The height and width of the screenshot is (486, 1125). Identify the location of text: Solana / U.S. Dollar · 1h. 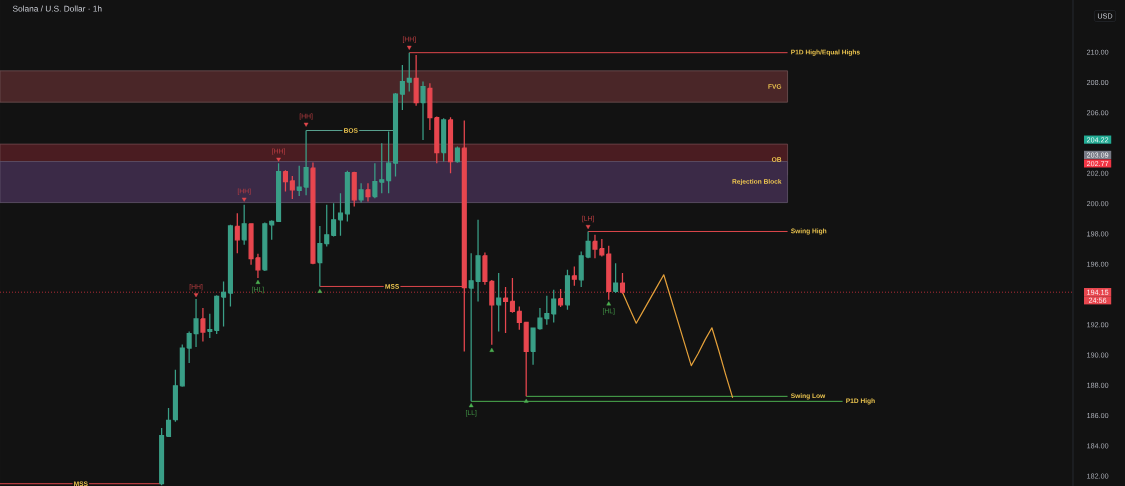
(57, 8).